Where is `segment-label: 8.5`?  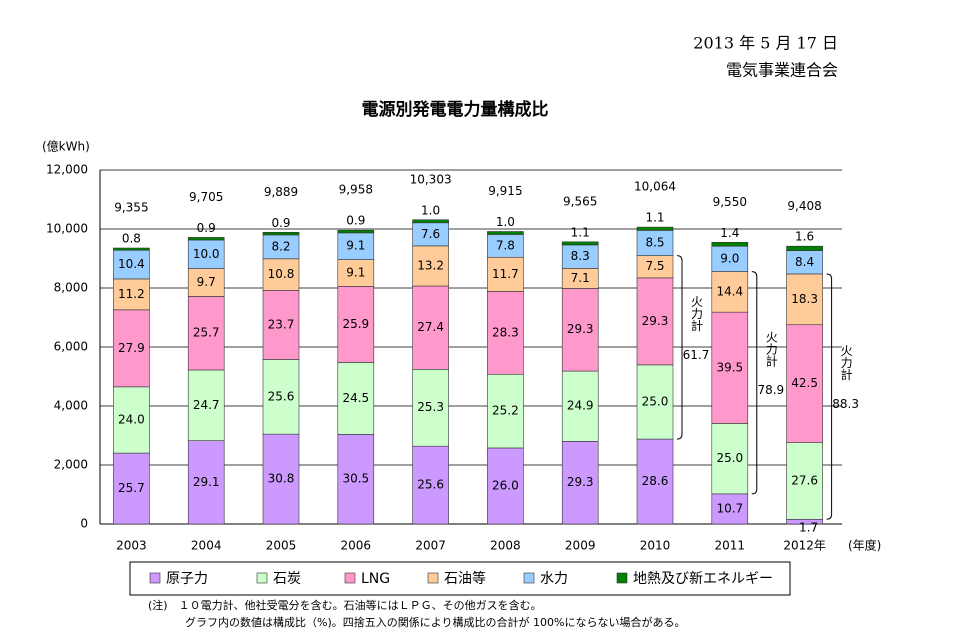
segment-label: 8.5 is located at coordinates (654, 242).